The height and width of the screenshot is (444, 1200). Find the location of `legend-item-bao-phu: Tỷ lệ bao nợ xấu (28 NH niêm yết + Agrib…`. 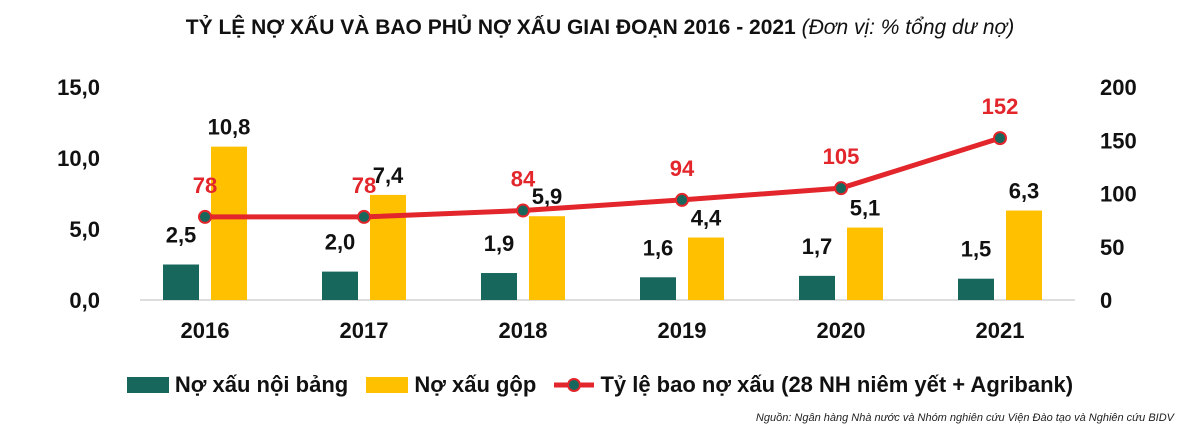

legend-item-bao-phu: Tỷ lệ bao nợ xấu (28 NH niêm yết + Agrib… is located at coordinates (813, 385).